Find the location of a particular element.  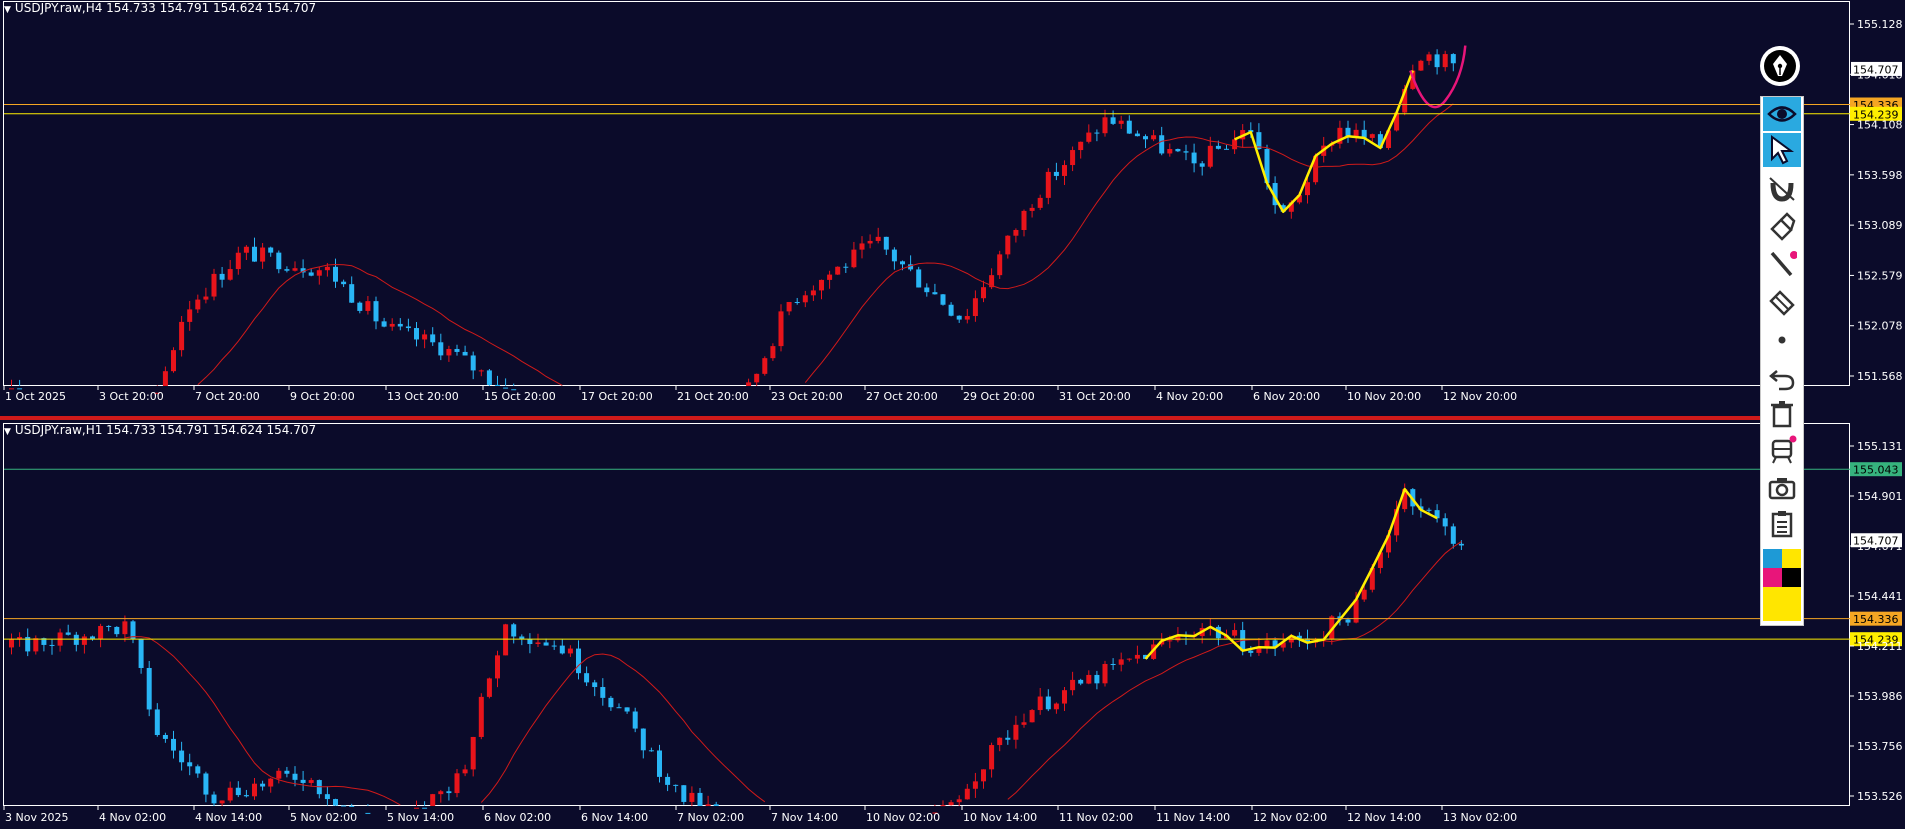

eraser-tool-button is located at coordinates (1782, 302).